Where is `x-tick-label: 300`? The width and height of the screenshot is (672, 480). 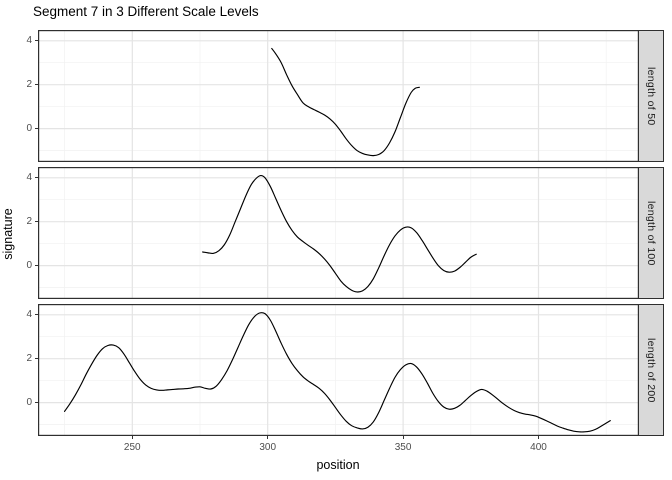 x-tick-label: 300 is located at coordinates (268, 447).